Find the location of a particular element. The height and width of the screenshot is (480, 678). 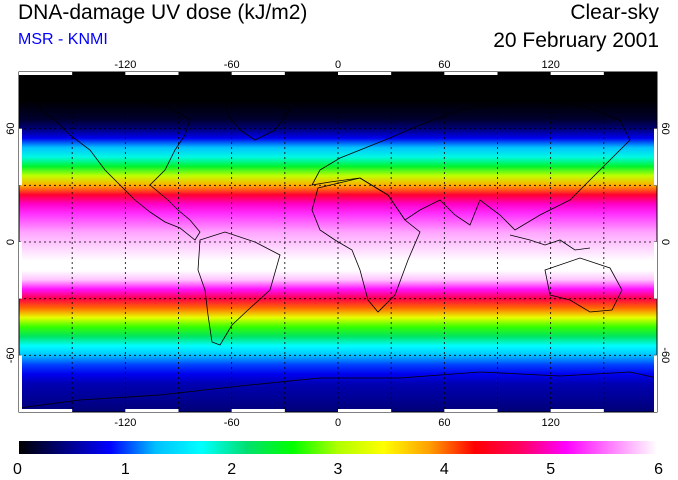

coastline-greenland is located at coordinates (257, 117).